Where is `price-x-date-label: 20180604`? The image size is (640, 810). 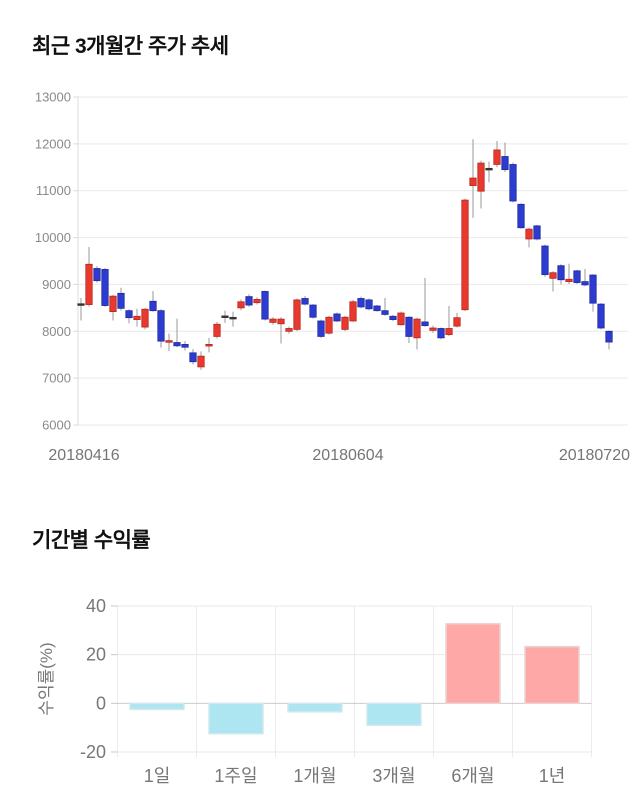
price-x-date-label: 20180604 is located at coordinates (347, 455).